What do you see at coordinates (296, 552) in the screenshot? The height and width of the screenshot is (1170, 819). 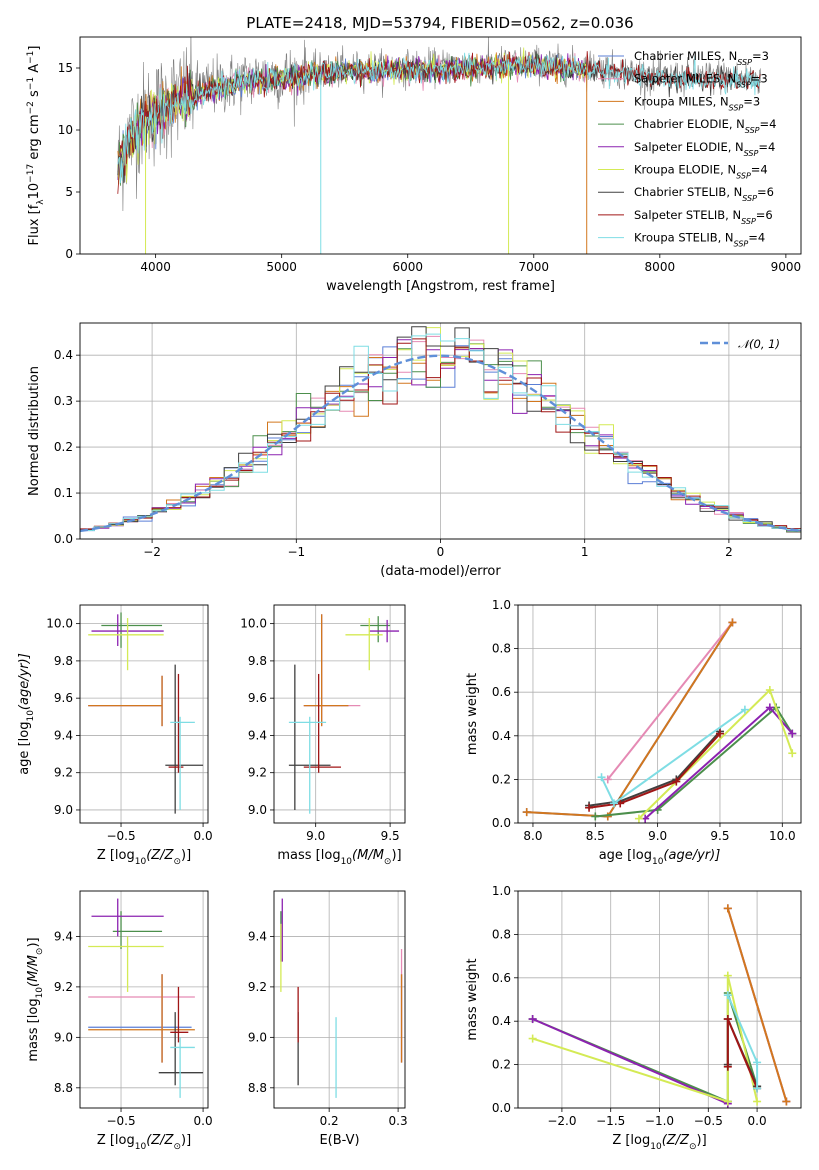 I see `x-tick-label: −1` at bounding box center [296, 552].